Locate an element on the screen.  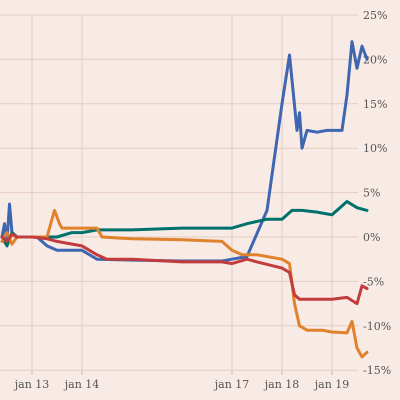
y-tick-label: 20% is located at coordinates (375, 59).